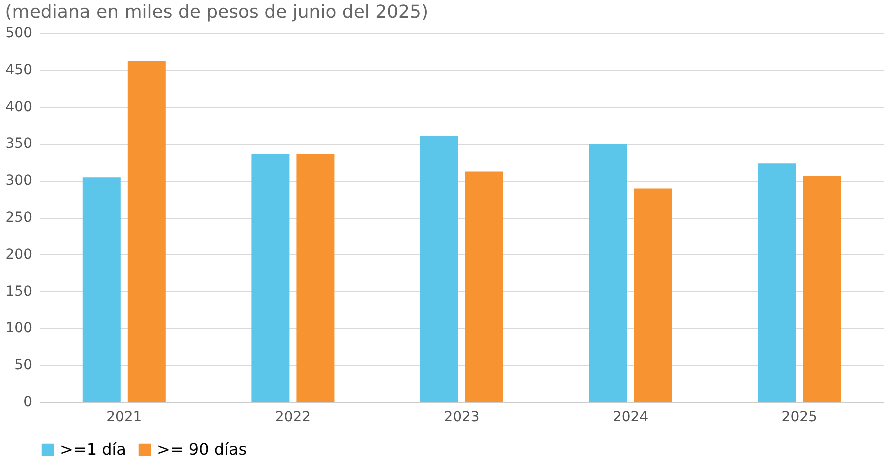 This screenshot has width=894, height=463. What do you see at coordinates (28, 402) in the screenshot?
I see `y-tick-label: 0` at bounding box center [28, 402].